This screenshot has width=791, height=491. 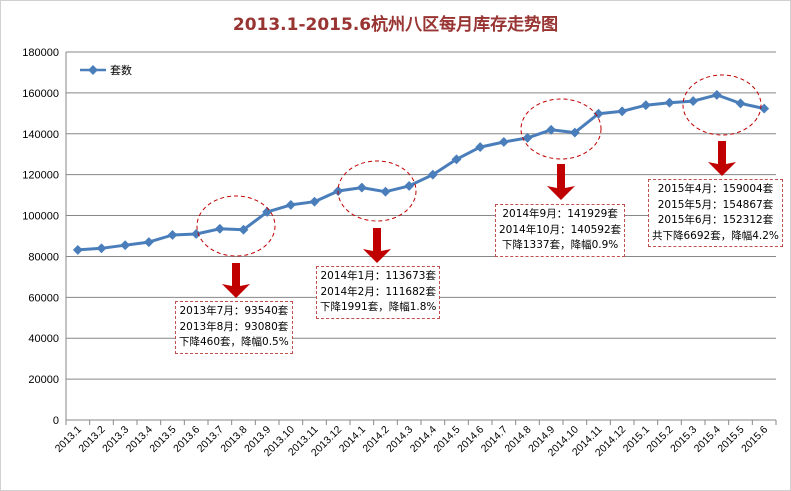 What do you see at coordinates (378, 276) in the screenshot?
I see `annotation-line: 2014年1月：113673套` at bounding box center [378, 276].